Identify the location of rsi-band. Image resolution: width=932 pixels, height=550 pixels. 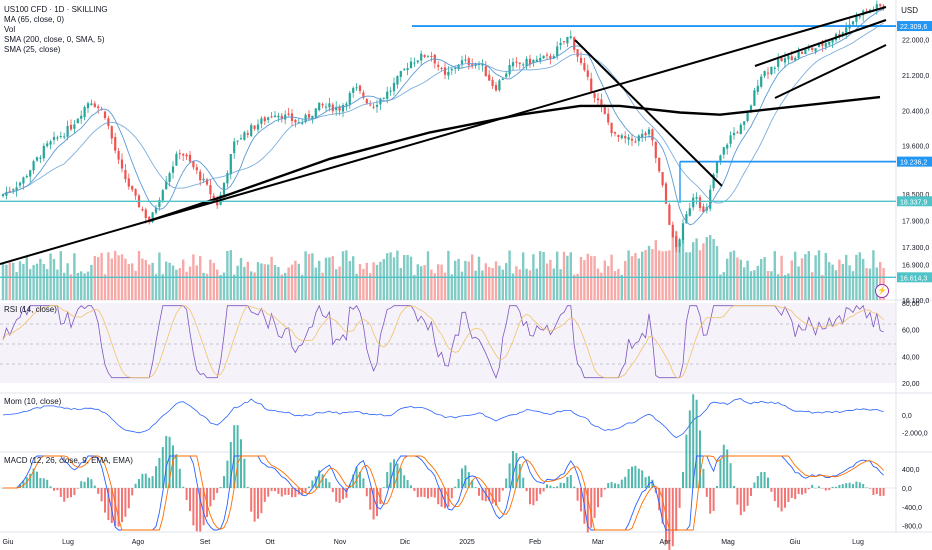
(448, 343).